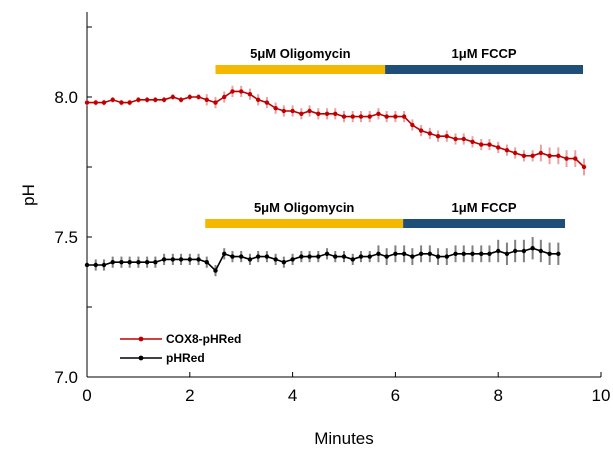 Image resolution: width=613 pixels, height=451 pixels. What do you see at coordinates (180, 348) in the screenshot?
I see `legend: COX8-pHRed pHRed` at bounding box center [180, 348].